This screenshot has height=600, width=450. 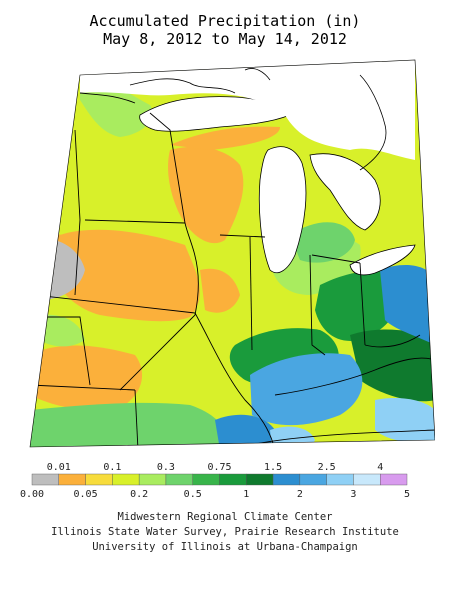 I want to click on credit-line-1: Midwestern Regional Climate Center, so click(x=225, y=517).